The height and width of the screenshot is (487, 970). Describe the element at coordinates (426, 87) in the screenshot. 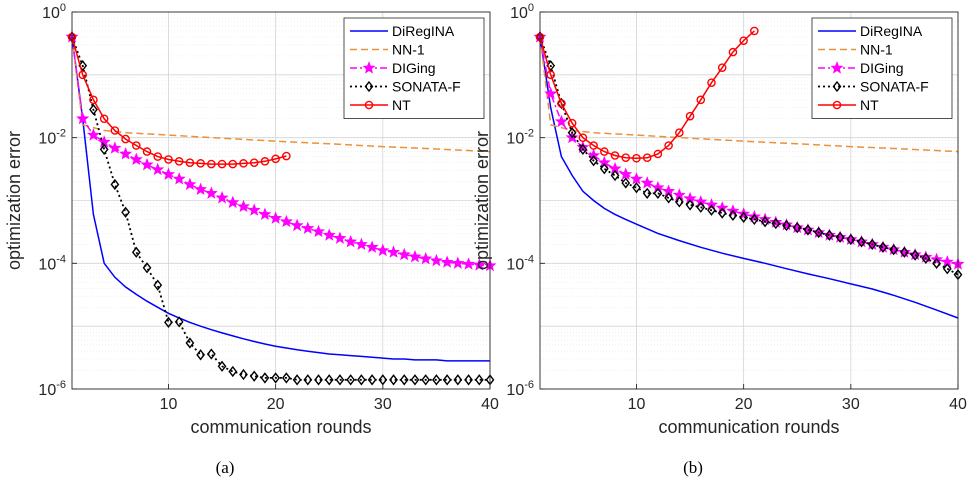

I see `legend-entry: SONATA-F` at that location.